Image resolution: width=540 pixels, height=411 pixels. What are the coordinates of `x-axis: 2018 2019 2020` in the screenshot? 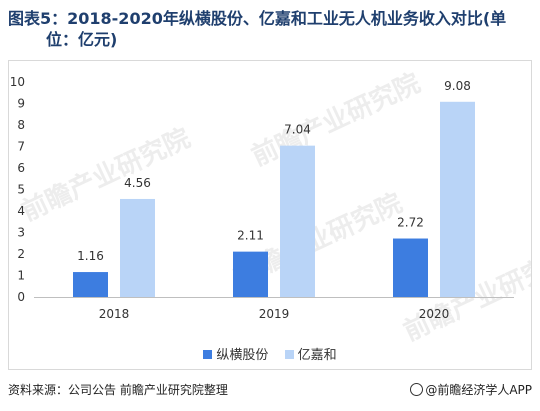 It's located at (274, 309).